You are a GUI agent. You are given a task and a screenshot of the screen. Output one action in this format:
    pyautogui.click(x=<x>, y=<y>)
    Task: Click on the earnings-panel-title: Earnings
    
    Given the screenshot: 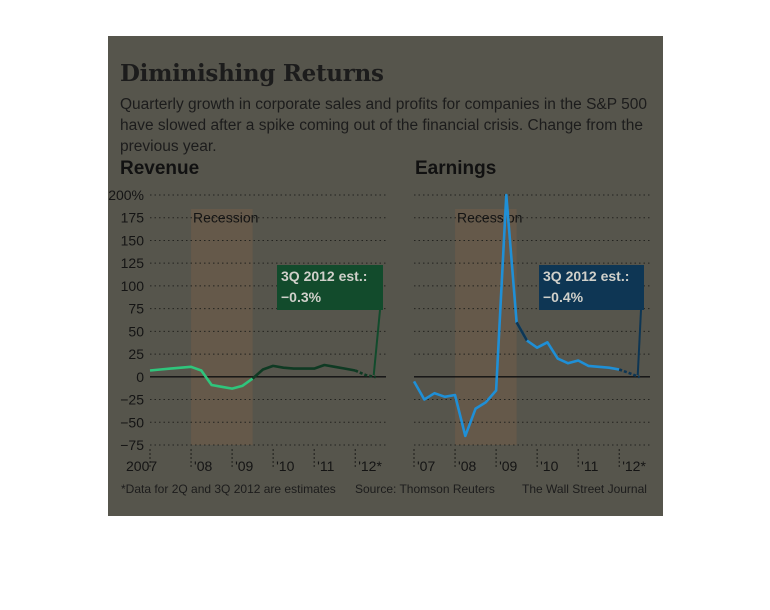 What is the action you would take?
    pyautogui.click(x=456, y=168)
    